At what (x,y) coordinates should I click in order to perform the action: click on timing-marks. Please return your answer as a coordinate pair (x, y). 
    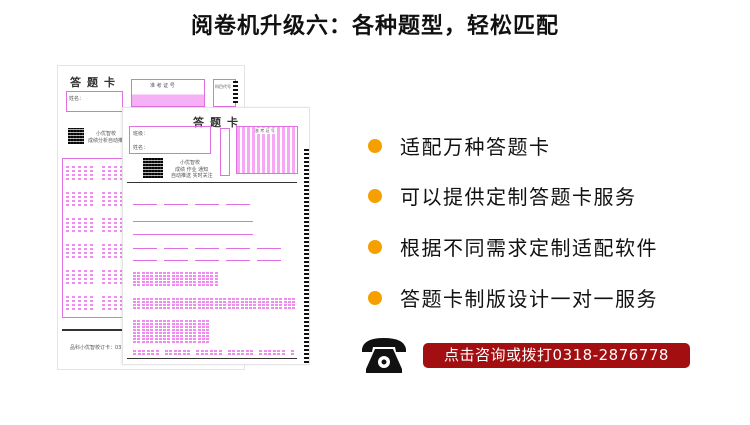
    Looking at the image, I should click on (306, 255).